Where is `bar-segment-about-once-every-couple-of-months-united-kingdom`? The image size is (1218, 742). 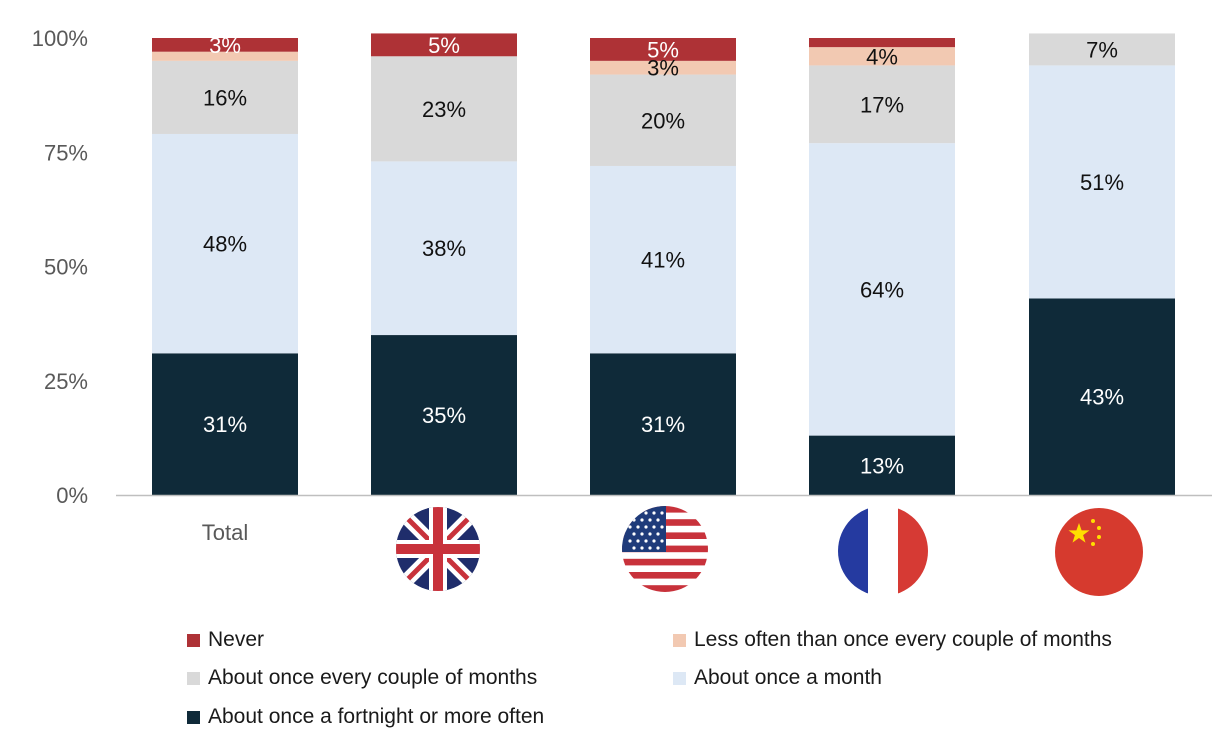
bar-segment-about-once-every-couple-of-months-united-kingdom is located at coordinates (444, 109).